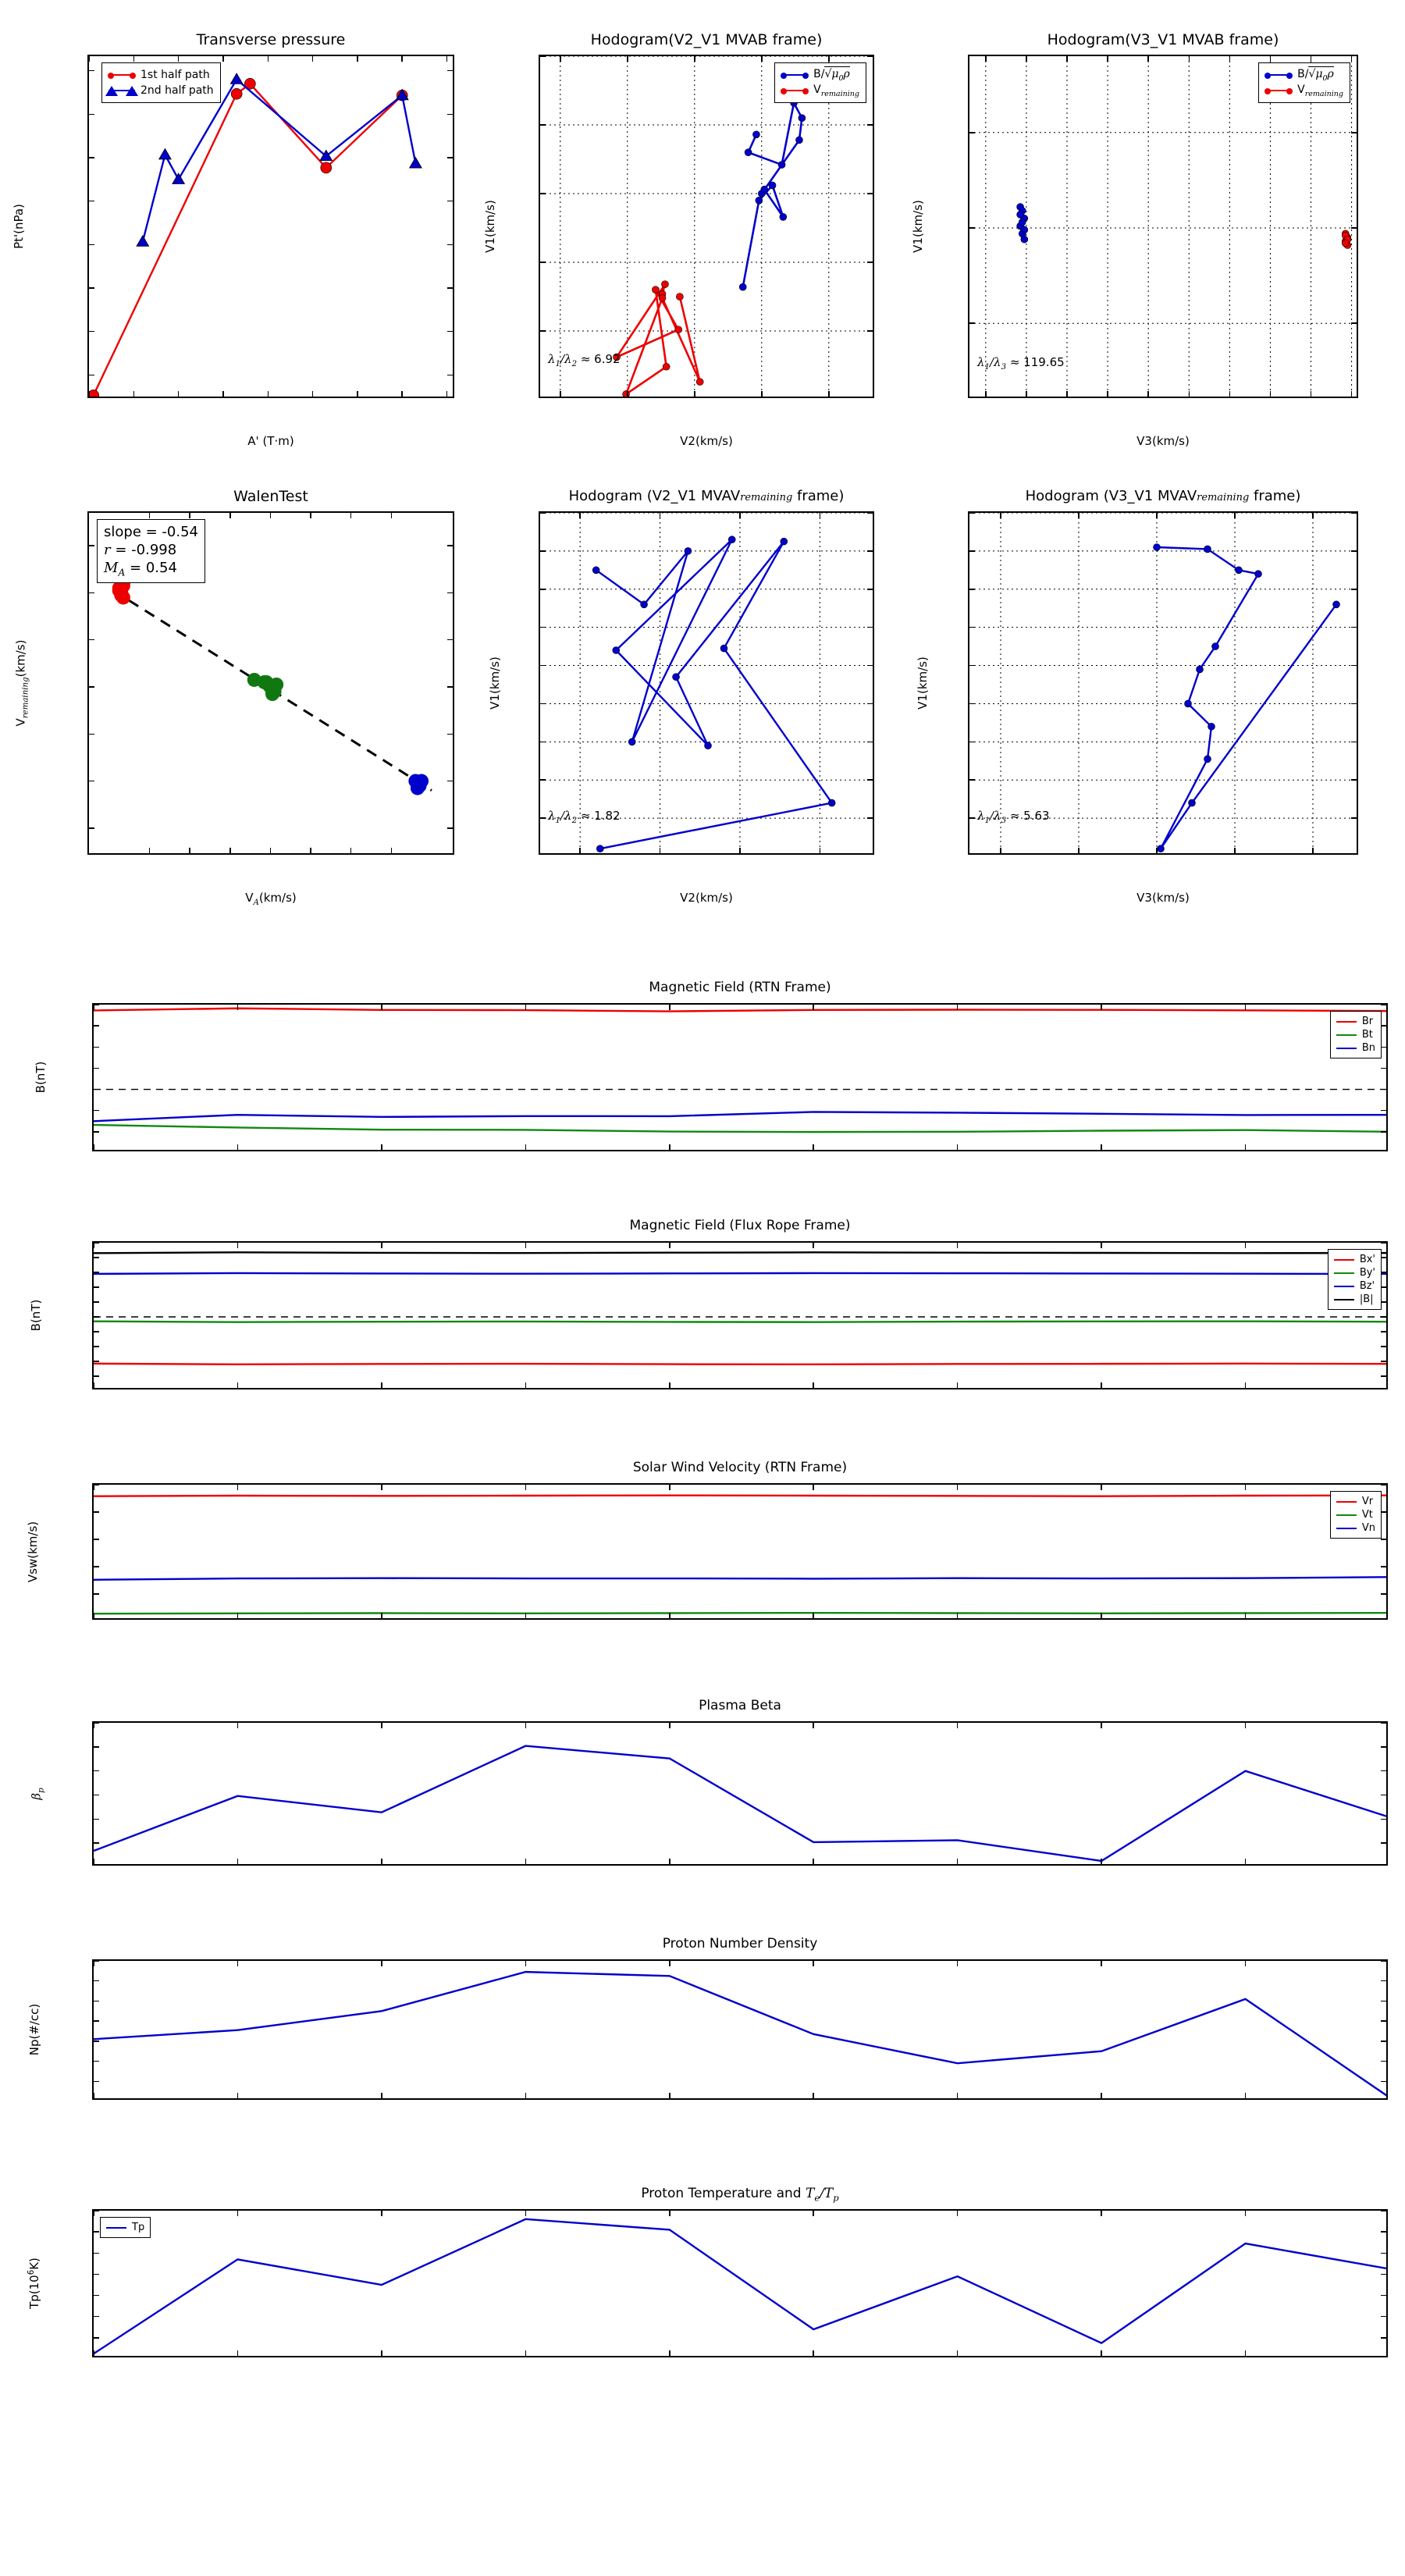  What do you see at coordinates (1303, 74) in the screenshot?
I see `legend-item-b-alfven-p3: B/√μ0ρ` at bounding box center [1303, 74].